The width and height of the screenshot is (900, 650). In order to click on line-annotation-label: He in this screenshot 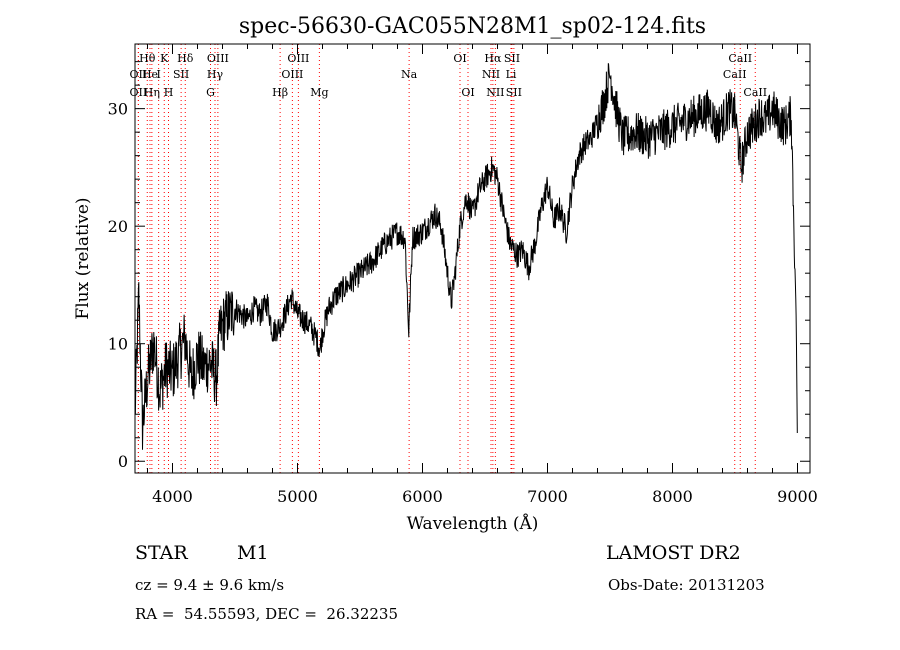, I will do `click(150, 74)`.